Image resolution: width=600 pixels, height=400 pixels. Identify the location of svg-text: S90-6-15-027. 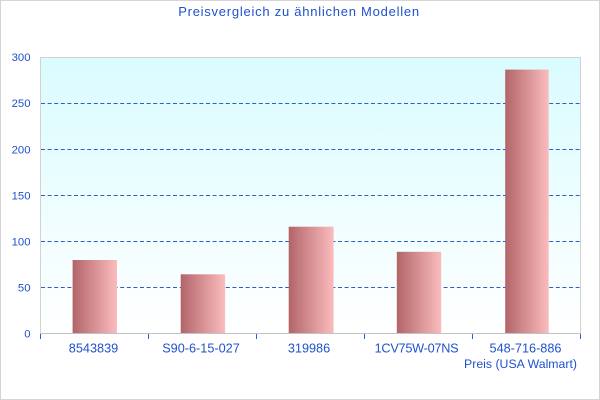
(201, 349).